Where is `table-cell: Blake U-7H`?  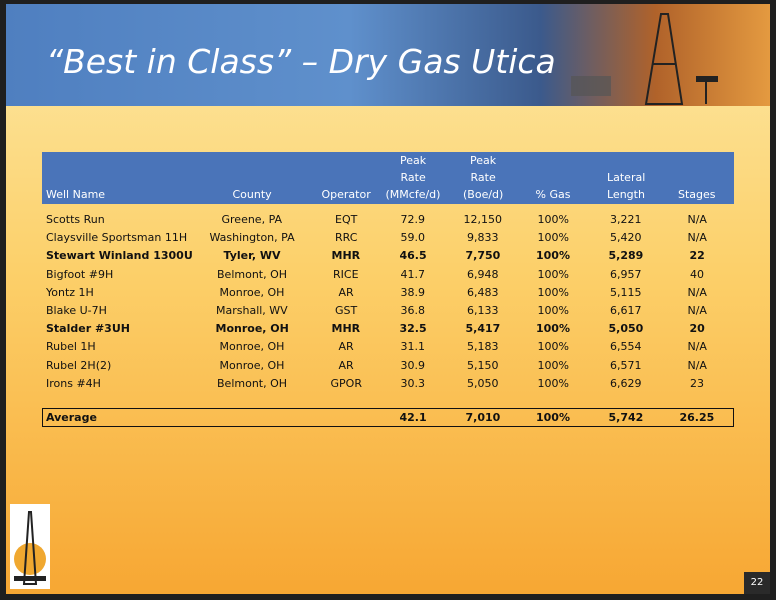
table-cell: Blake U-7H is located at coordinates (76, 310).